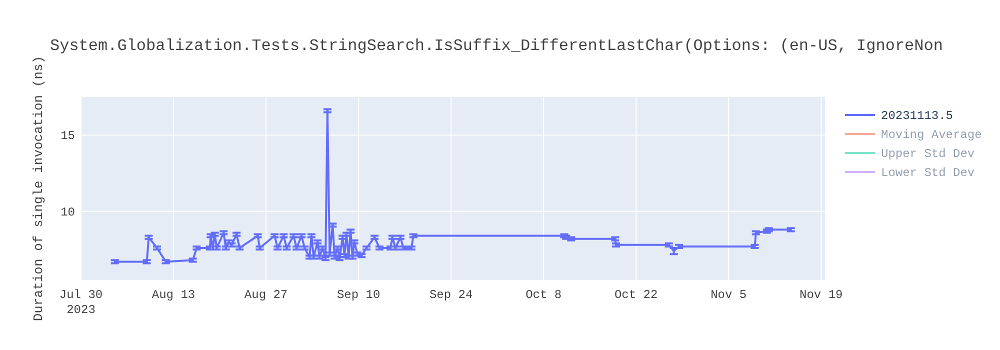 The height and width of the screenshot is (350, 1000). Describe the element at coordinates (358, 295) in the screenshot. I see `x-tick-label: Sep 10` at that location.